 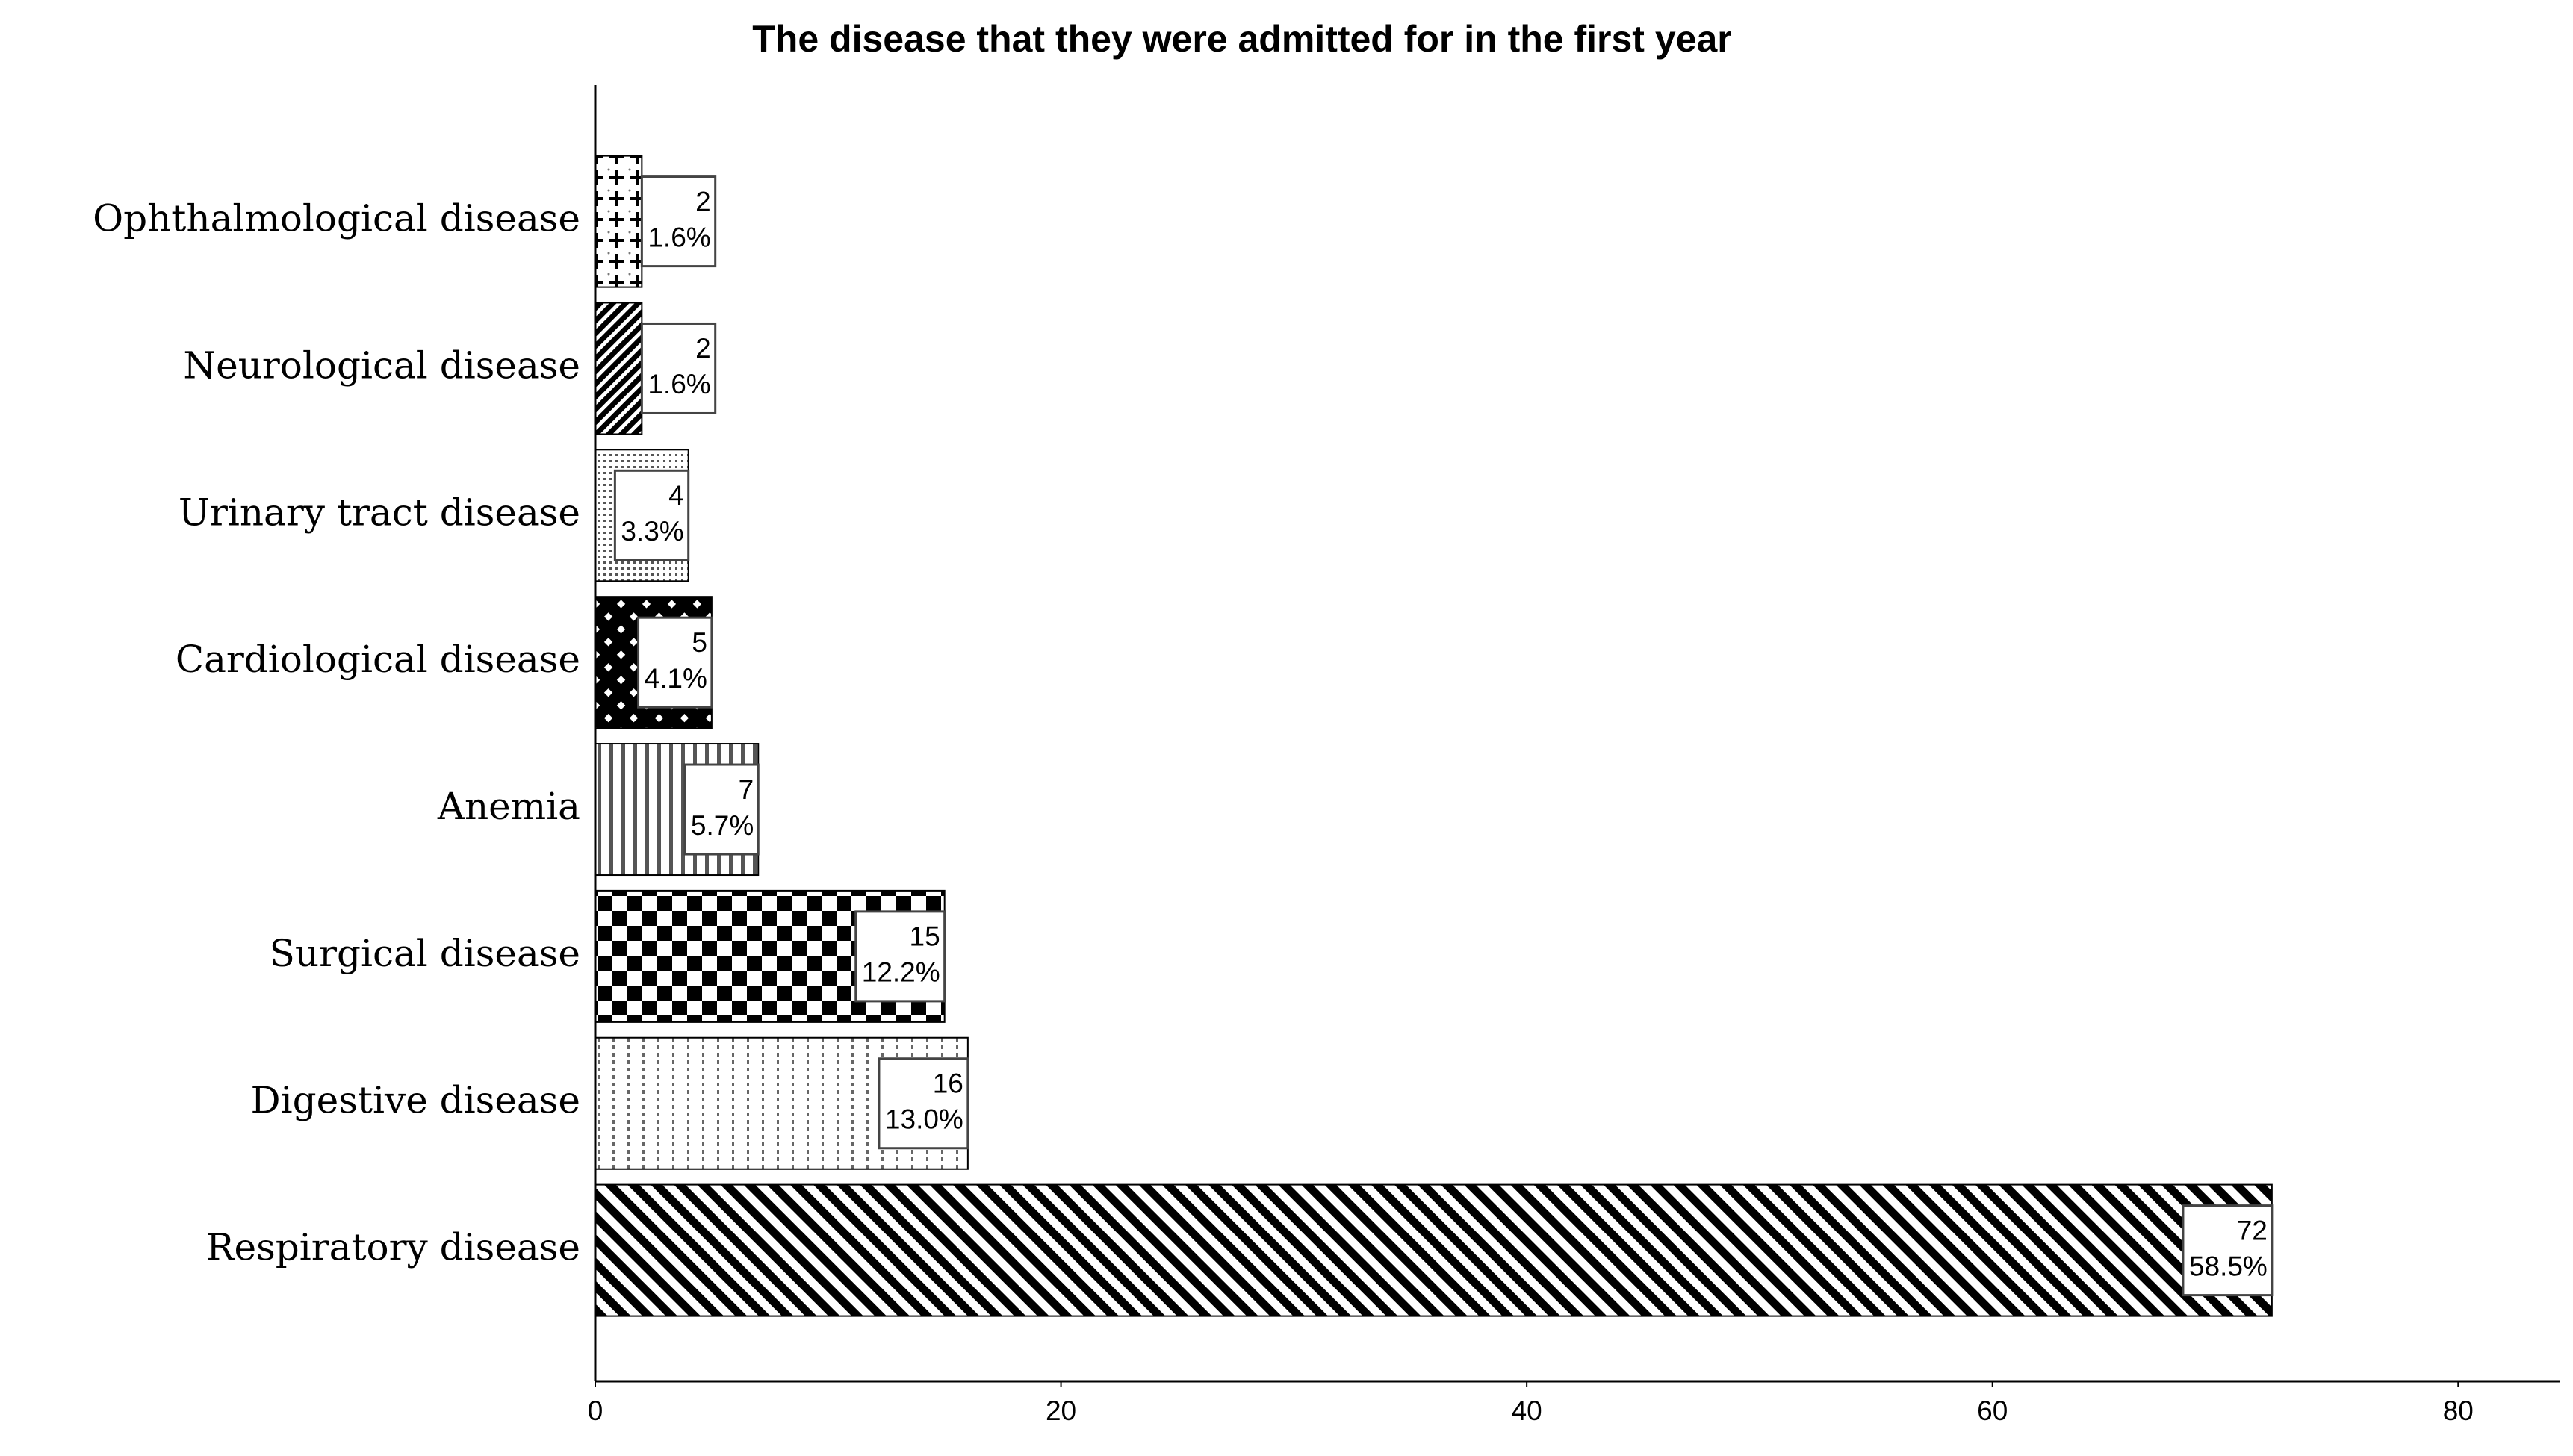 What do you see at coordinates (925, 936) in the screenshot?
I see `value-label-count: 15` at bounding box center [925, 936].